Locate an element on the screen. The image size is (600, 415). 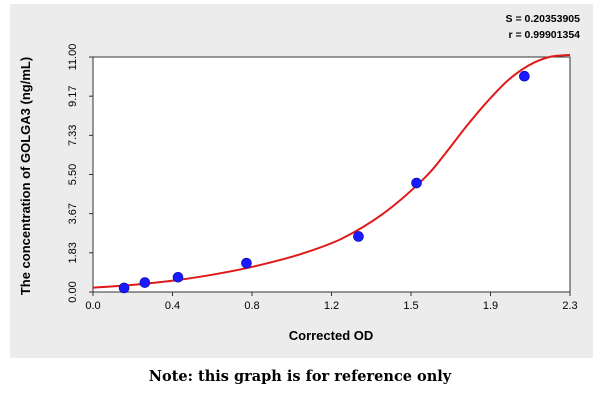
x-tick-label: 0.0 is located at coordinates (92, 306).